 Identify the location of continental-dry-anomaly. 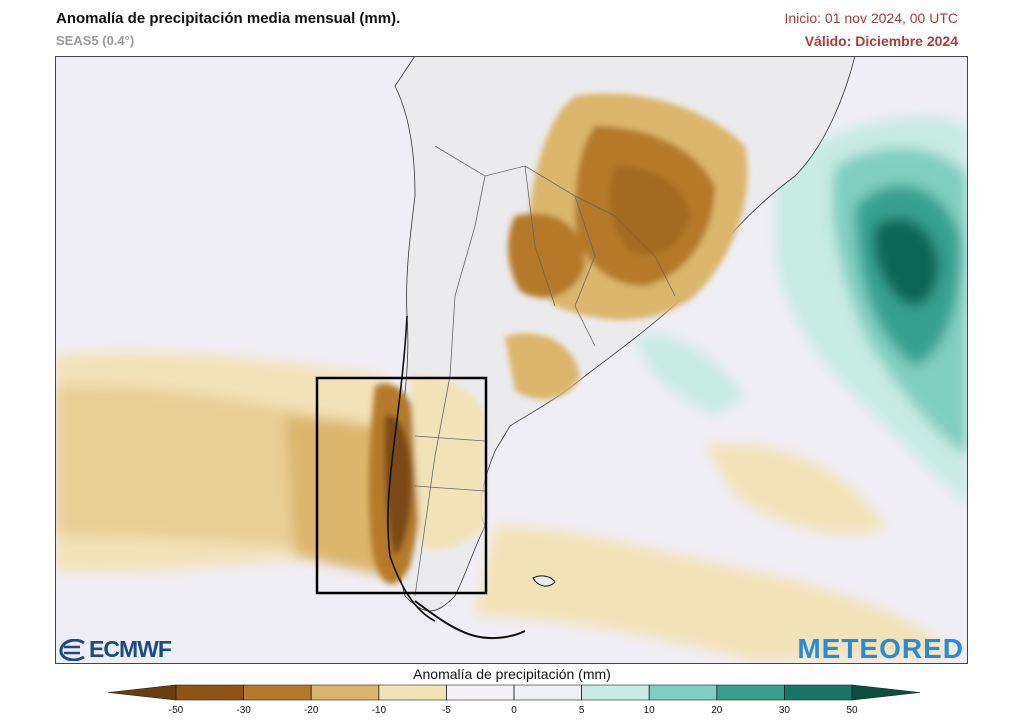
(626, 246).